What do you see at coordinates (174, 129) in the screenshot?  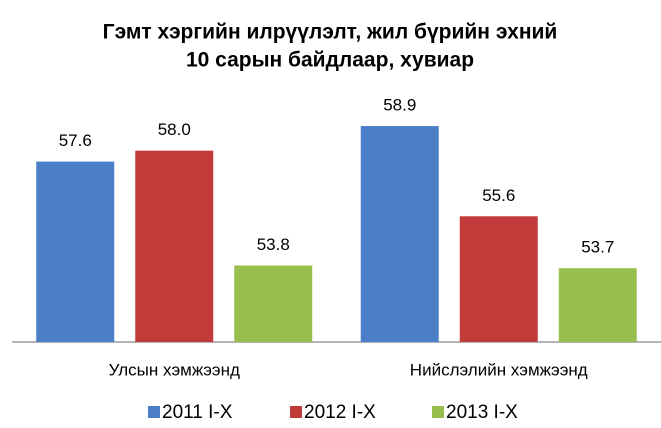 I see `value-label: 58.0` at bounding box center [174, 129].